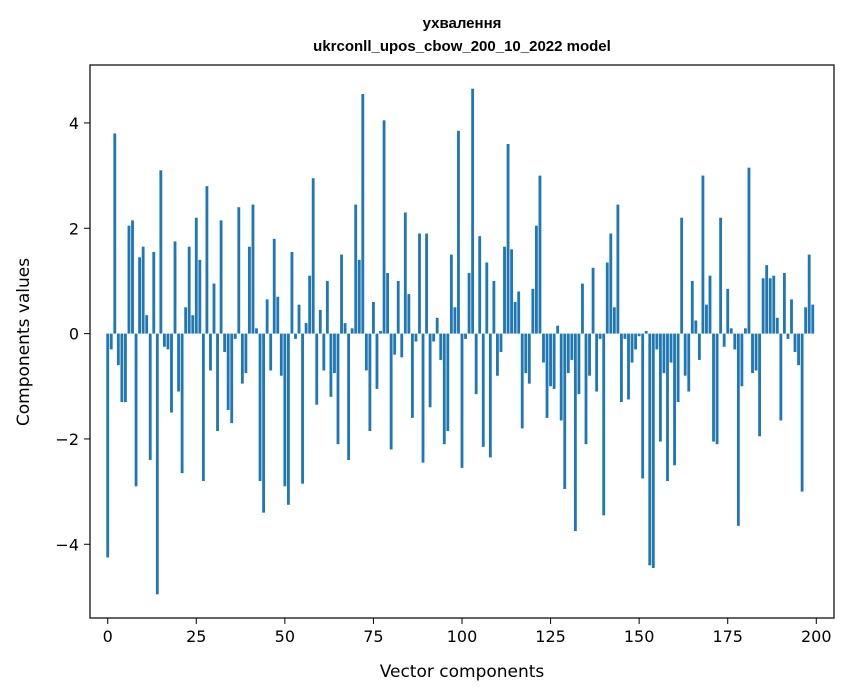  What do you see at coordinates (639, 636) in the screenshot?
I see `x-tick-label: 150` at bounding box center [639, 636].